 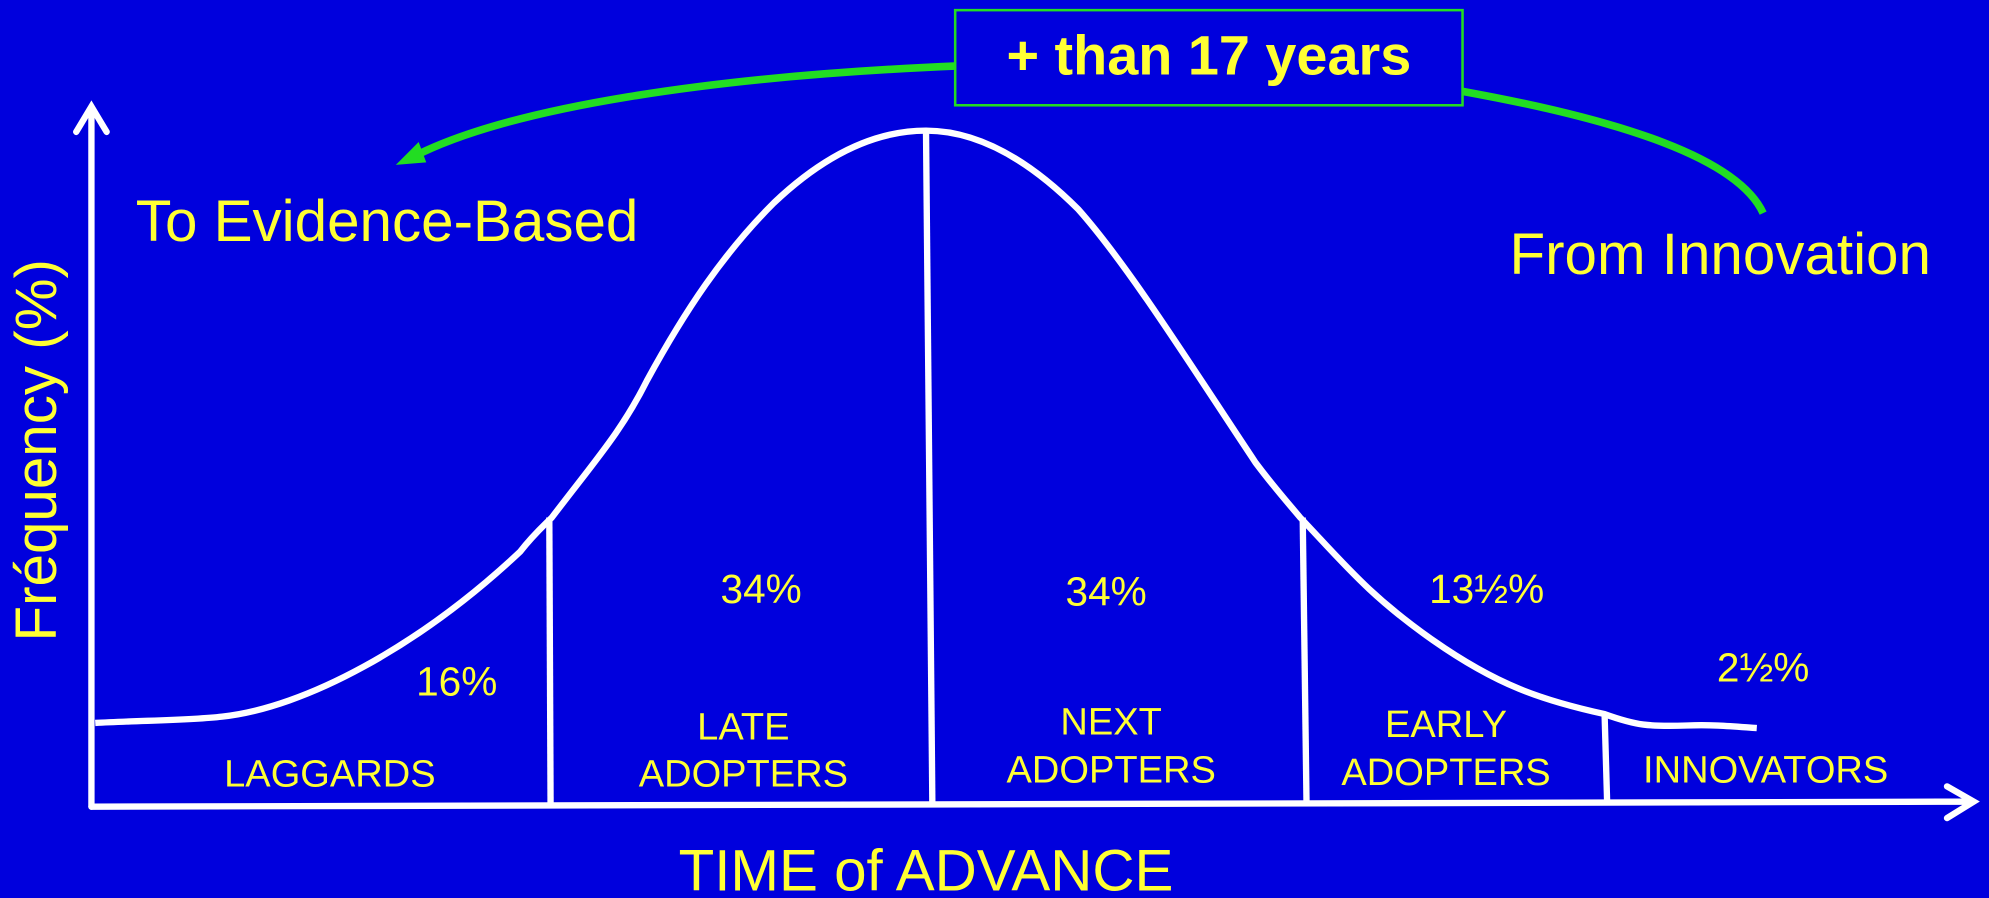 What do you see at coordinates (1486, 589) in the screenshot?
I see `segment-percent: 13½%` at bounding box center [1486, 589].